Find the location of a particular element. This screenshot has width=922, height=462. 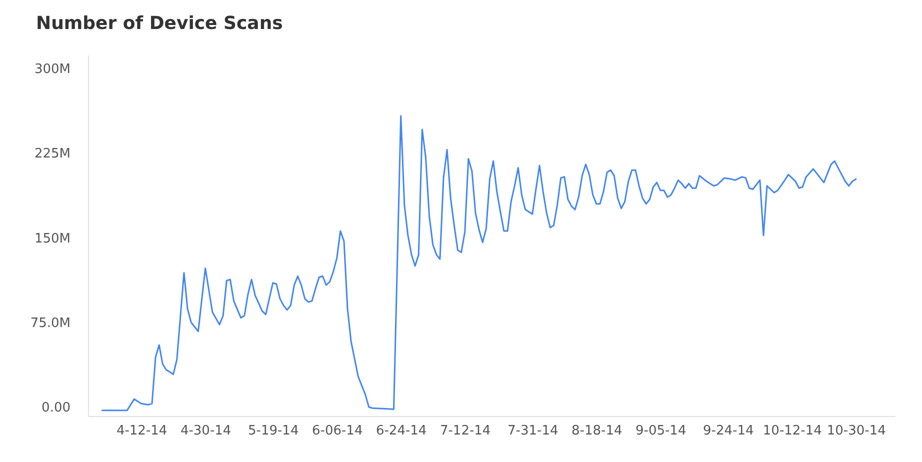

x-tick-label: 8-18-14 is located at coordinates (597, 431).